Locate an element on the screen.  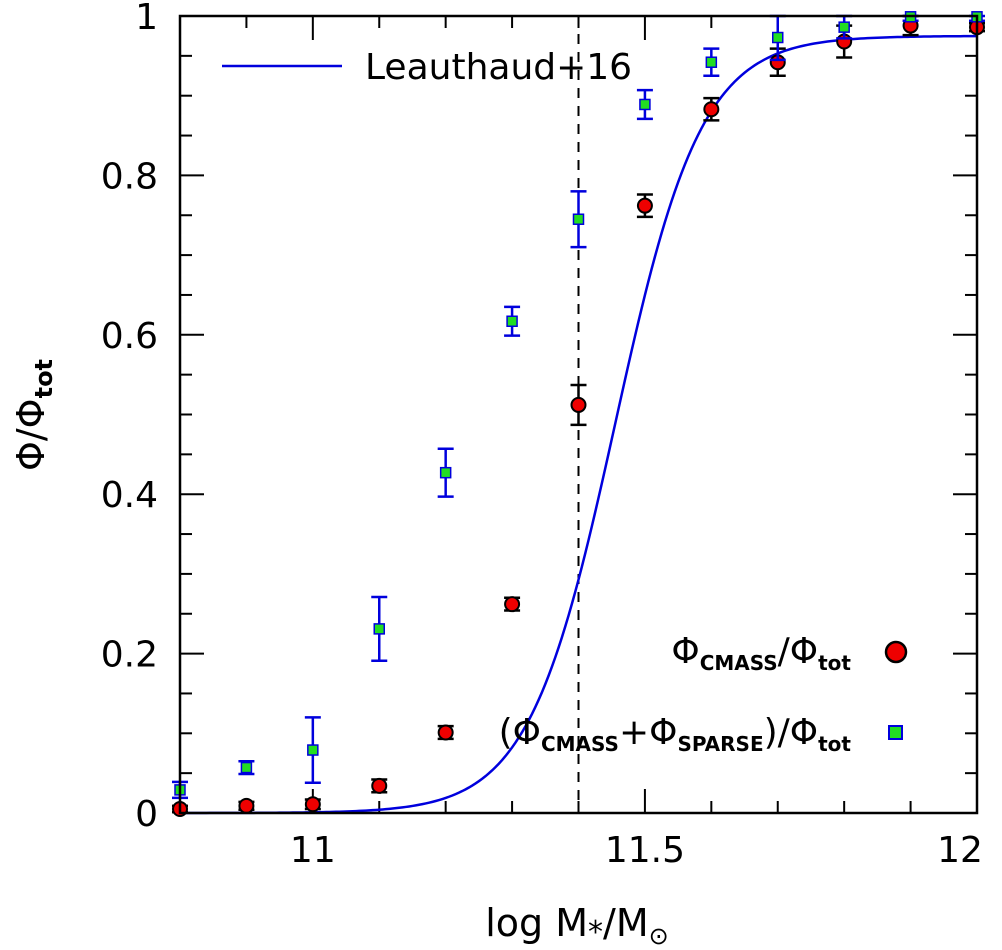
x-axis-title: log M*/M⊙ is located at coordinates (577, 925).